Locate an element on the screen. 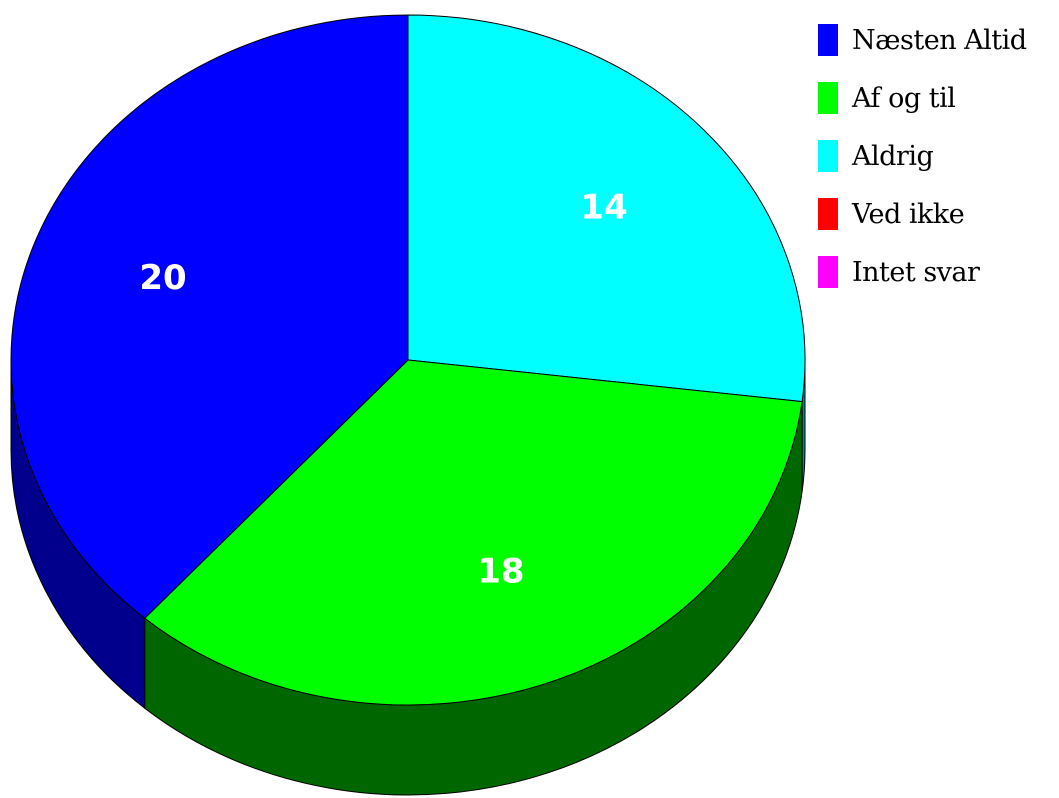 Image resolution: width=1059 pixels, height=798 pixels. legend-item-naesten-altid: Næsten Altid is located at coordinates (938, 40).